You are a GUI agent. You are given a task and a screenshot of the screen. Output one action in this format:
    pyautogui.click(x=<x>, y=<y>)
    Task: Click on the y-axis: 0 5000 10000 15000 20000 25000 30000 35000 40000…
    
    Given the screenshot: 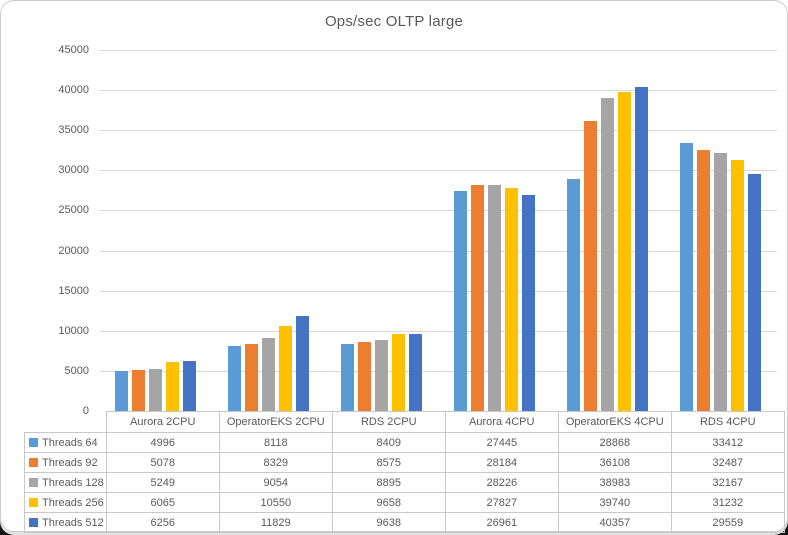 What is the action you would take?
    pyautogui.click(x=45, y=230)
    